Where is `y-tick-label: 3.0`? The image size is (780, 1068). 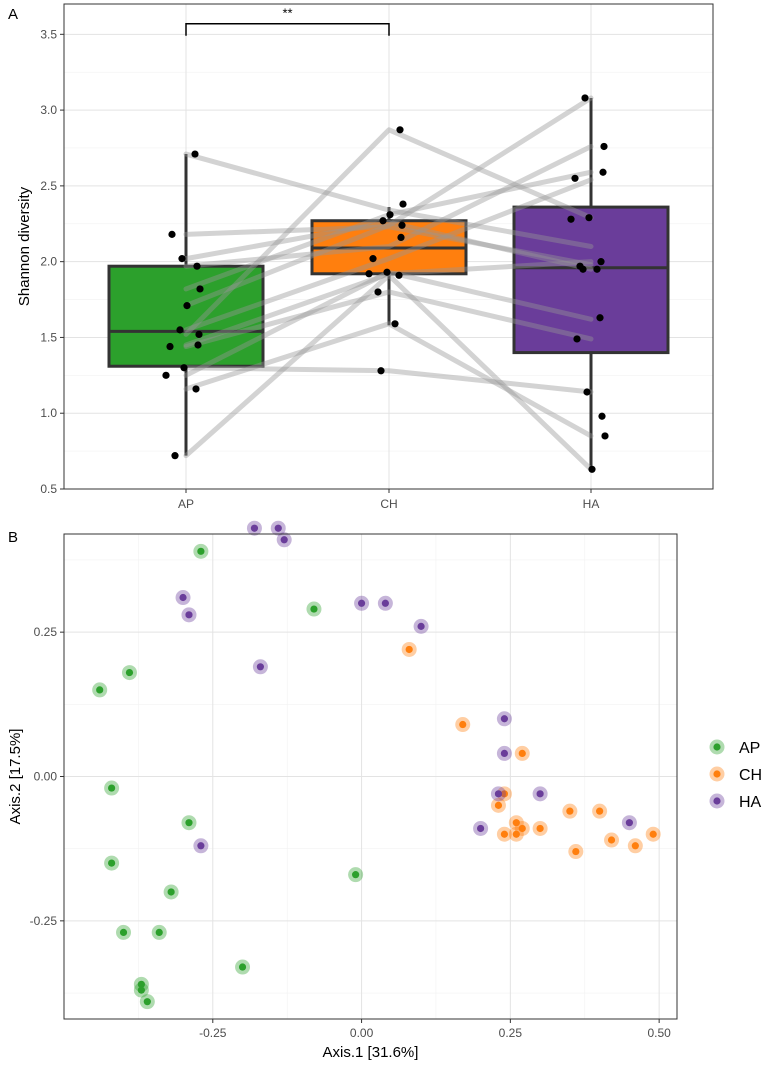
y-tick-label: 3.0 is located at coordinates (48, 110).